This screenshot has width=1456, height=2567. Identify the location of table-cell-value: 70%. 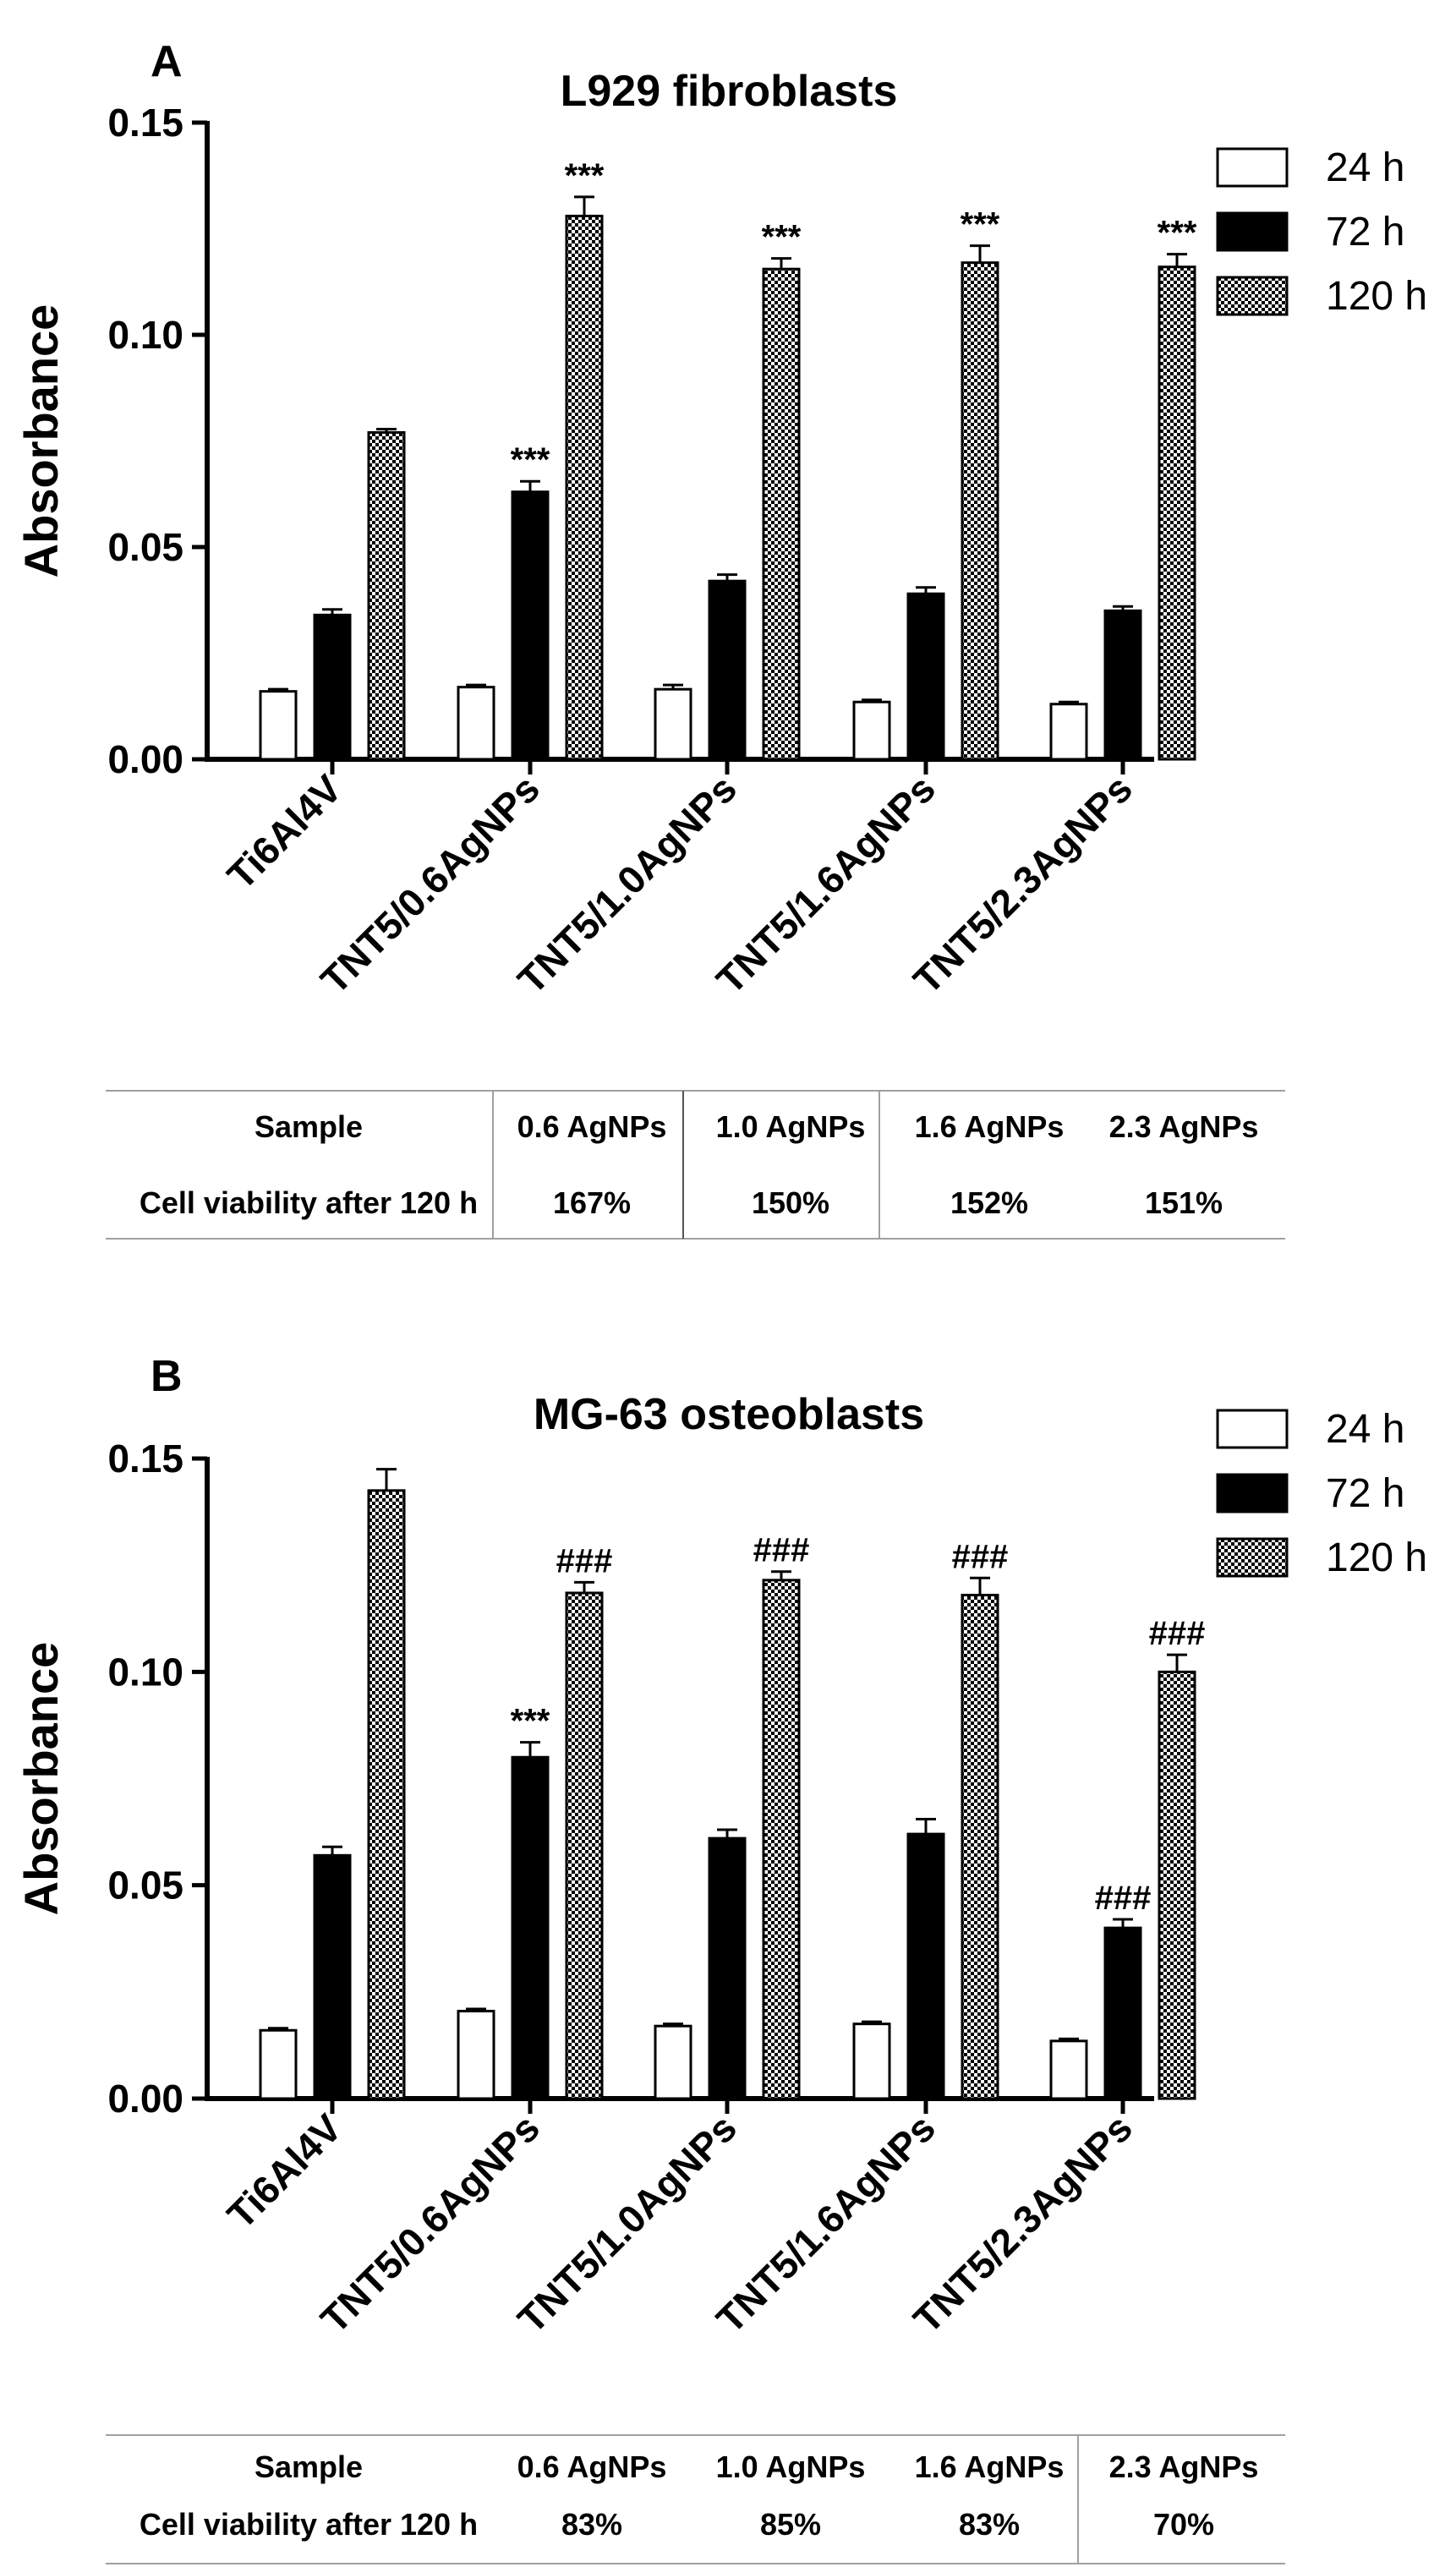
(1183, 2524).